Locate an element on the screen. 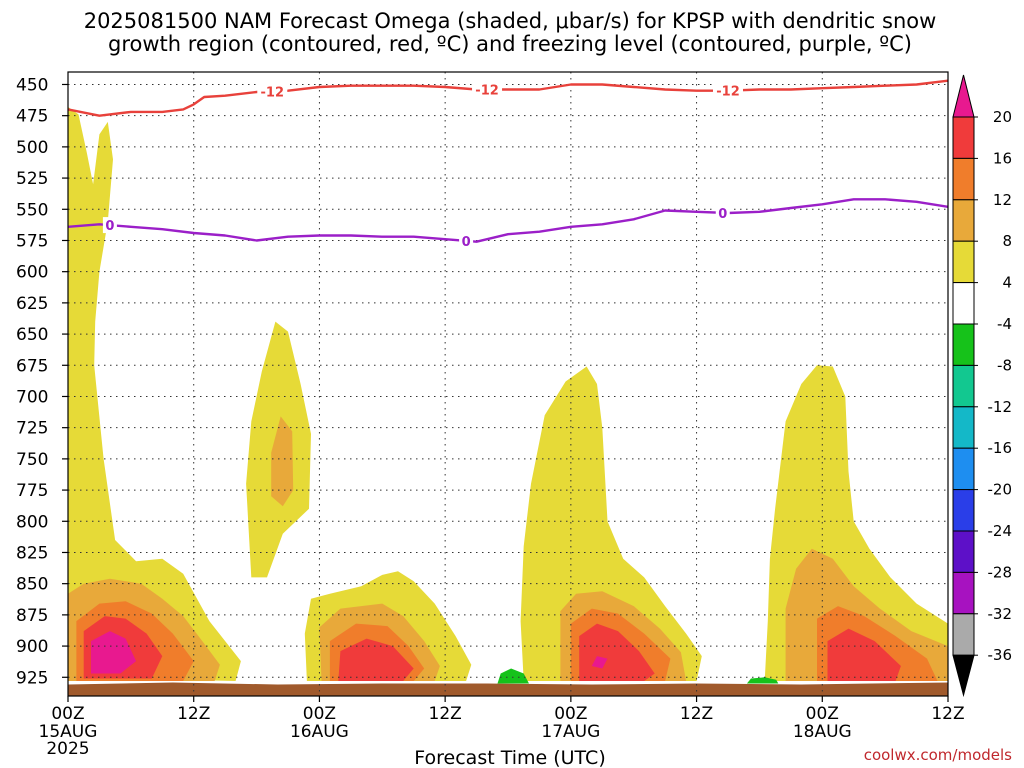  colorbar-label: 16 is located at coordinates (1002, 158).